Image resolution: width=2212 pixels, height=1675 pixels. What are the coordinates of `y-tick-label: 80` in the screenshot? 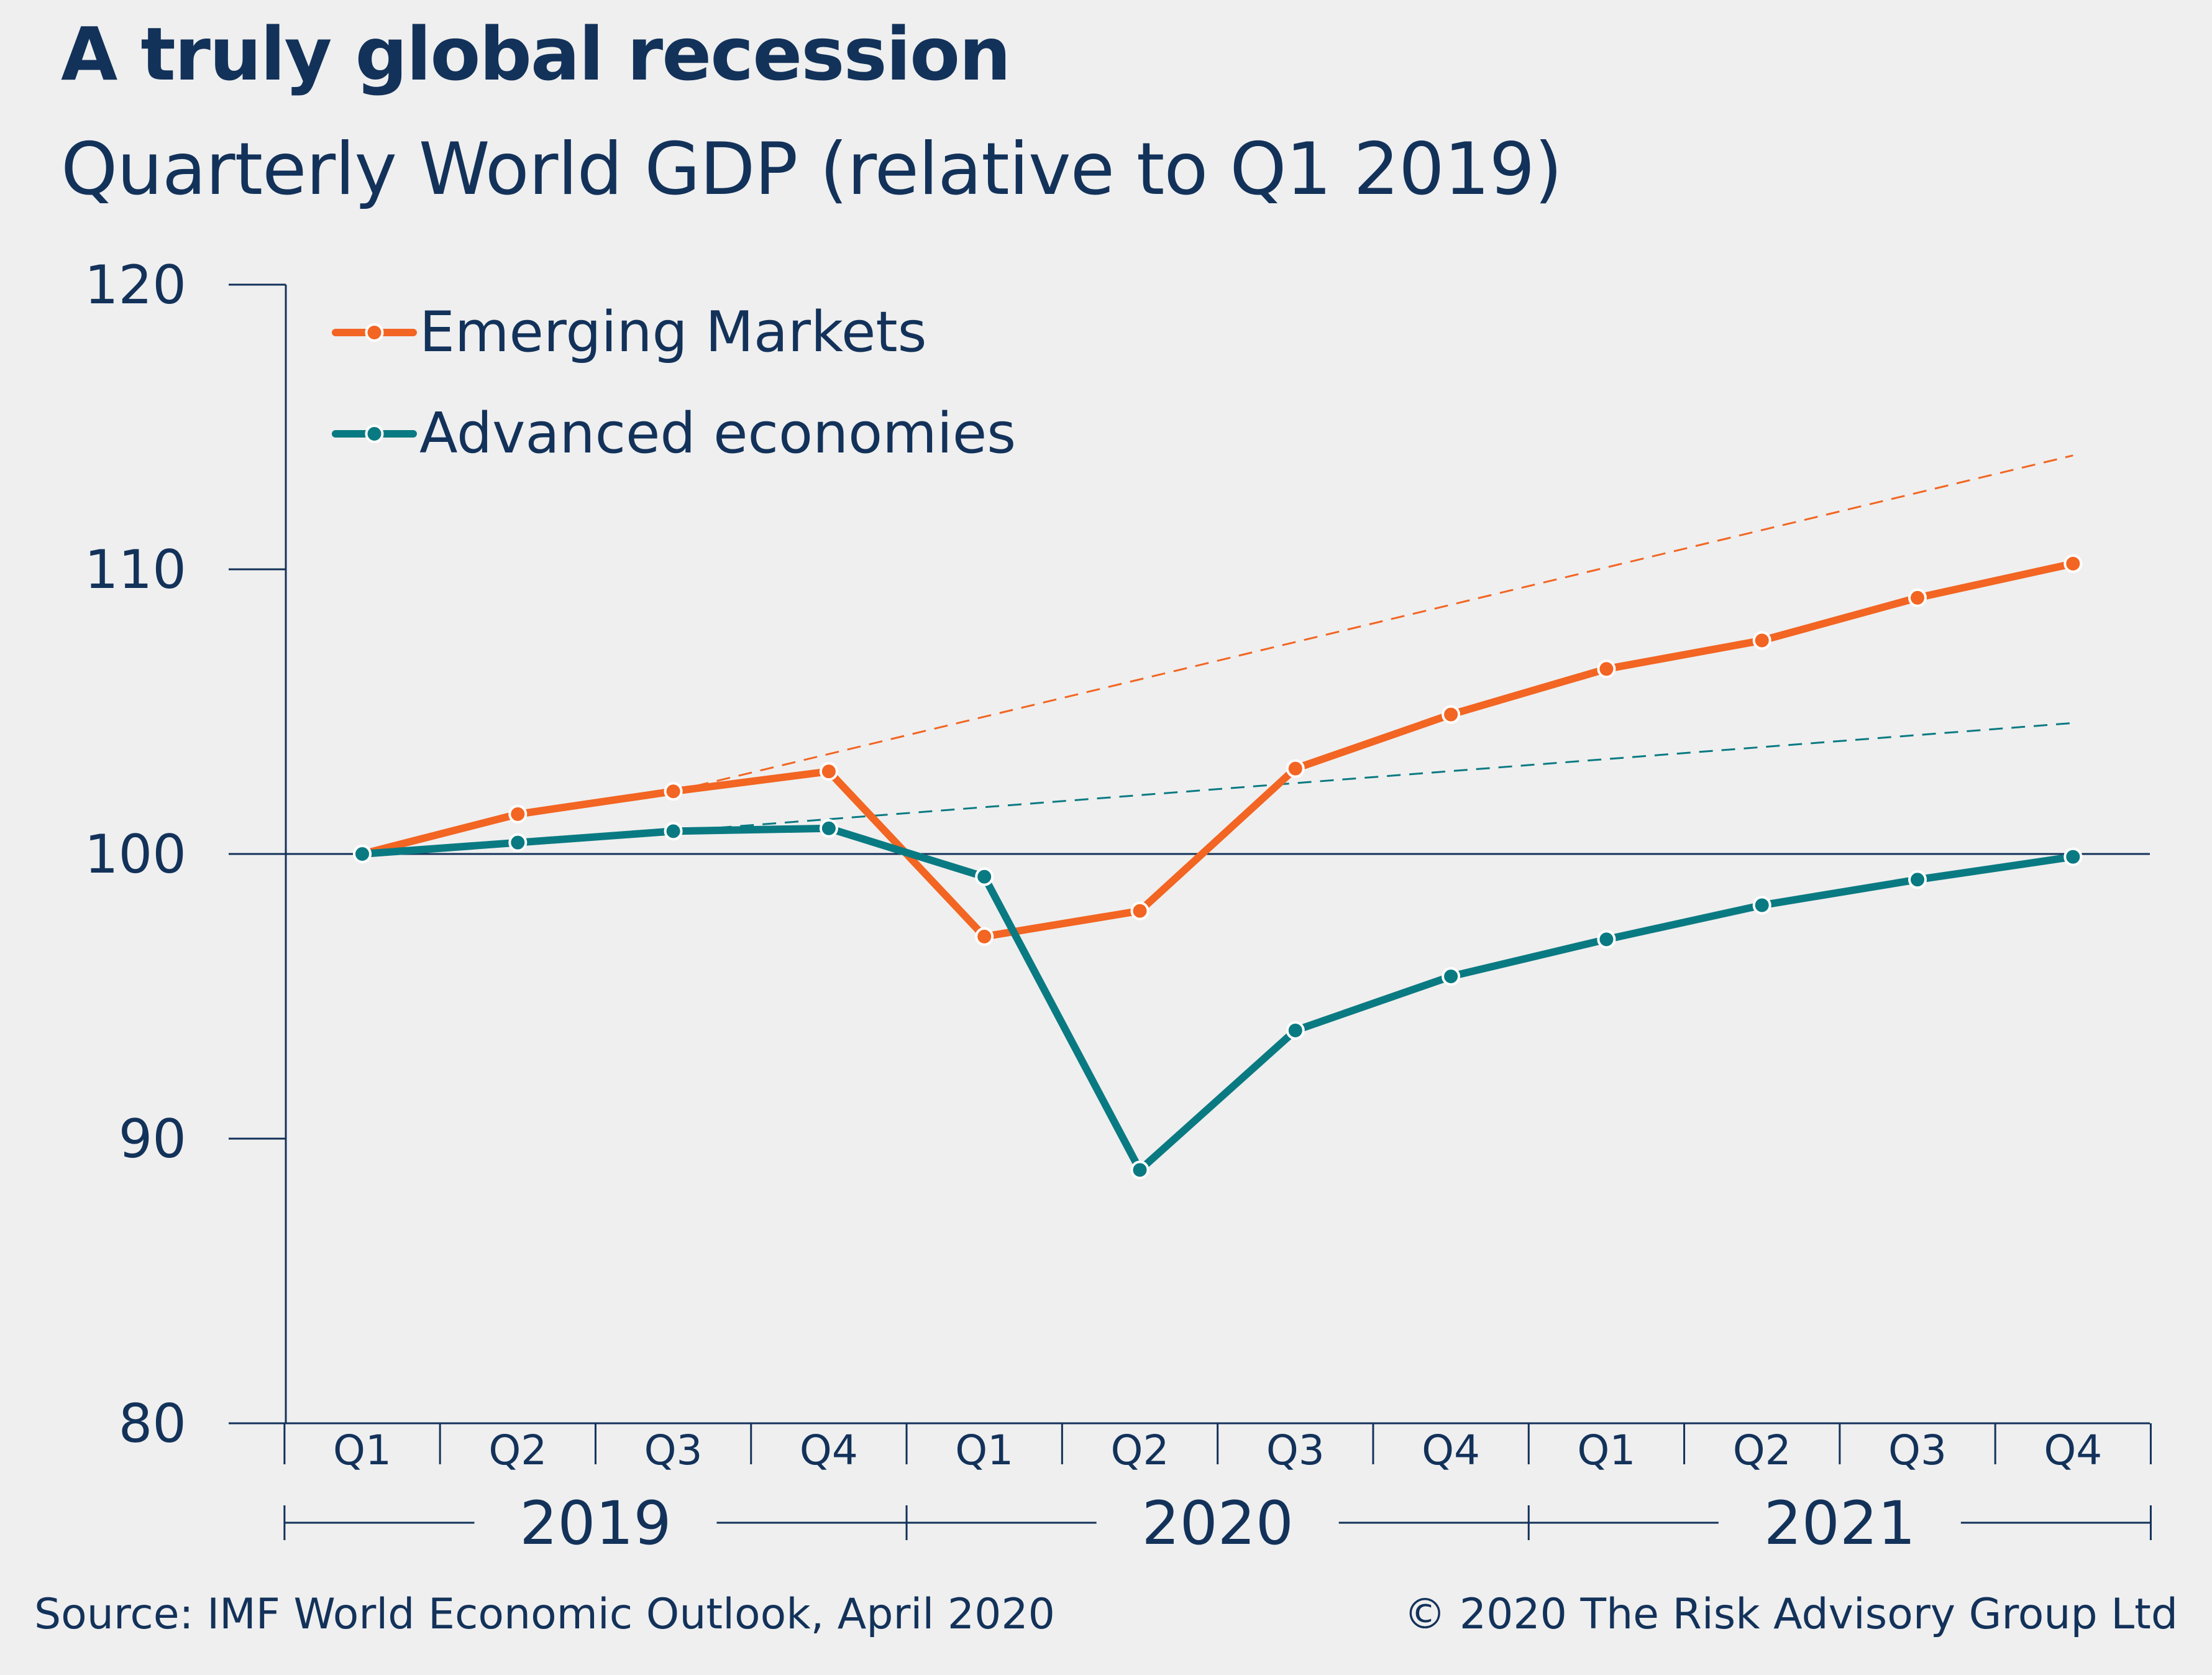 It's located at (152, 1424).